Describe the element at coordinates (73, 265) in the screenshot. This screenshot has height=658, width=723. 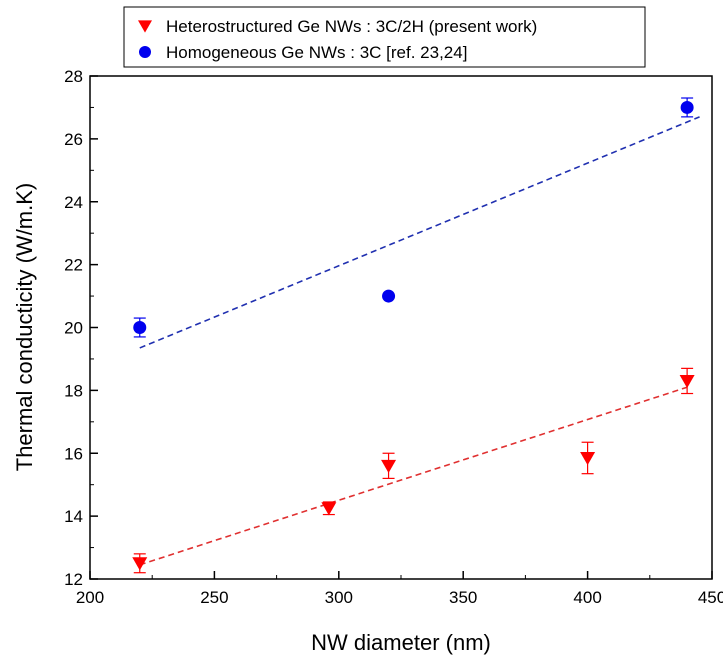
I see `y-tick-label: 22` at that location.